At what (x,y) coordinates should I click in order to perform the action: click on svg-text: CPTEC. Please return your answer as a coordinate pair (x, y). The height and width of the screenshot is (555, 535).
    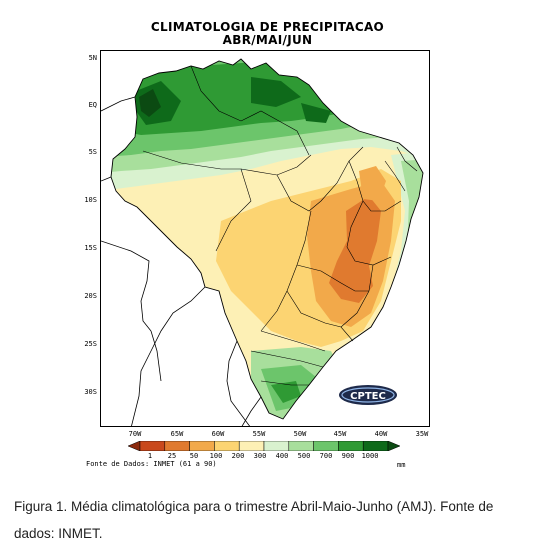
    Looking at the image, I should click on (368, 396).